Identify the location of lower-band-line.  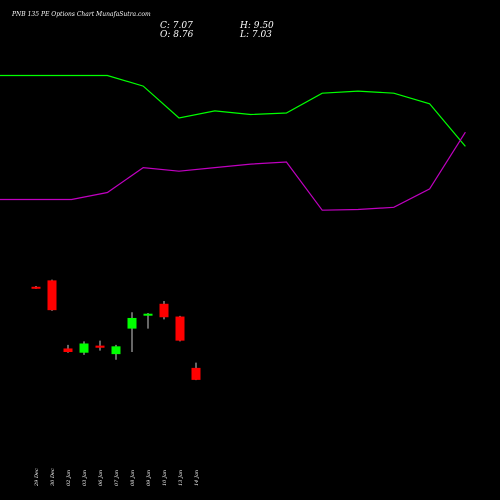
(233, 171).